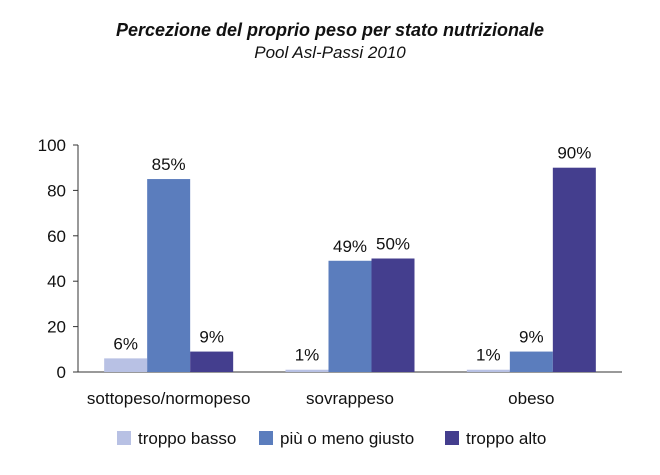  I want to click on x-category-label: sottopeso/normopeso, so click(169, 398).